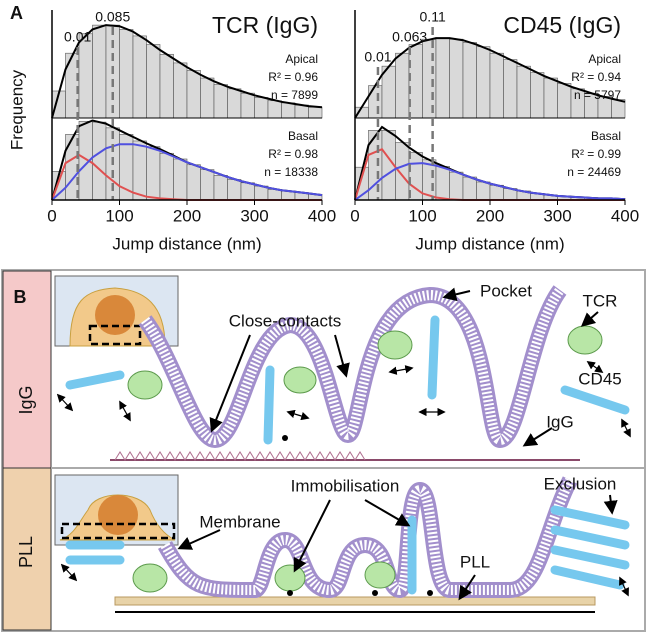 This screenshot has height=633, width=647. What do you see at coordinates (112, 17) in the screenshot?
I see `quantile-label: 0.085` at bounding box center [112, 17].